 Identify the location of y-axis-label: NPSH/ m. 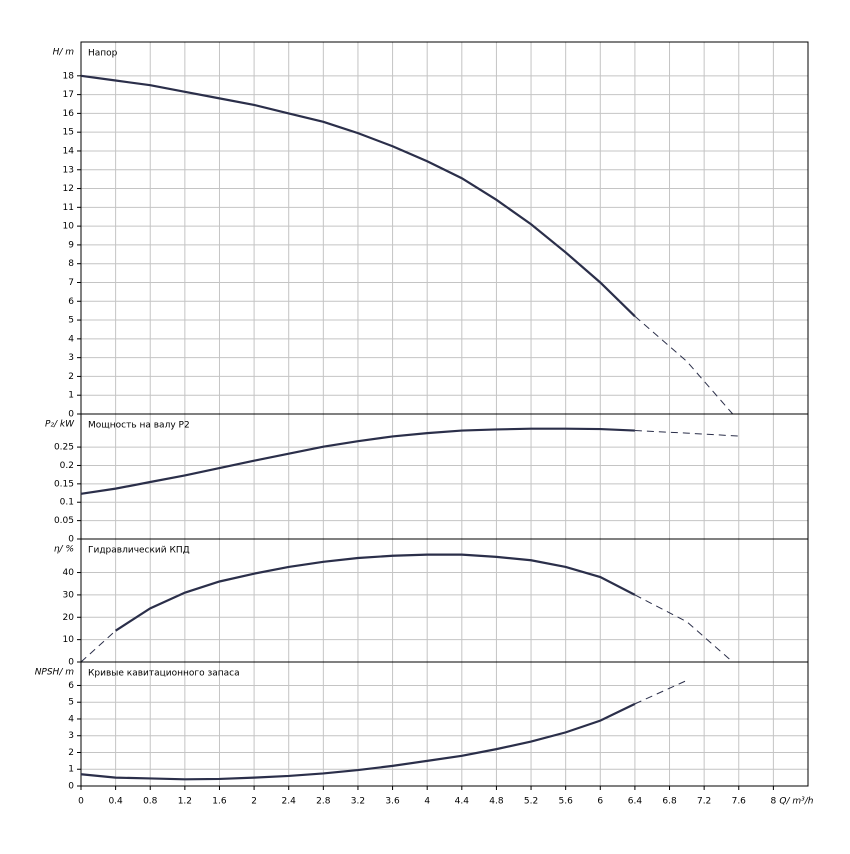
(55, 673).